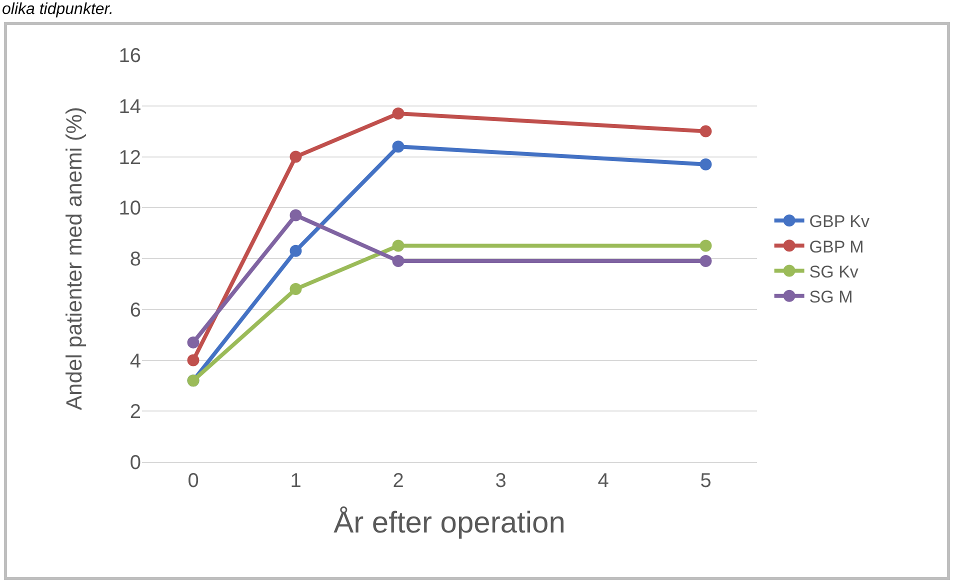 Image resolution: width=961 pixels, height=583 pixels. Describe the element at coordinates (129, 157) in the screenshot. I see `y-tick-label: 12` at that location.